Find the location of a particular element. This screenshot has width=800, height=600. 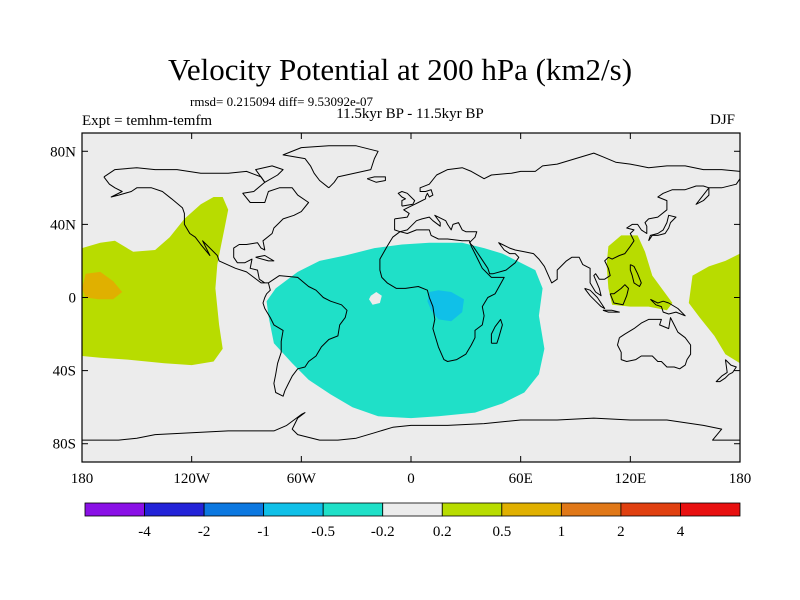

coastline-baffin is located at coordinates (269, 174).